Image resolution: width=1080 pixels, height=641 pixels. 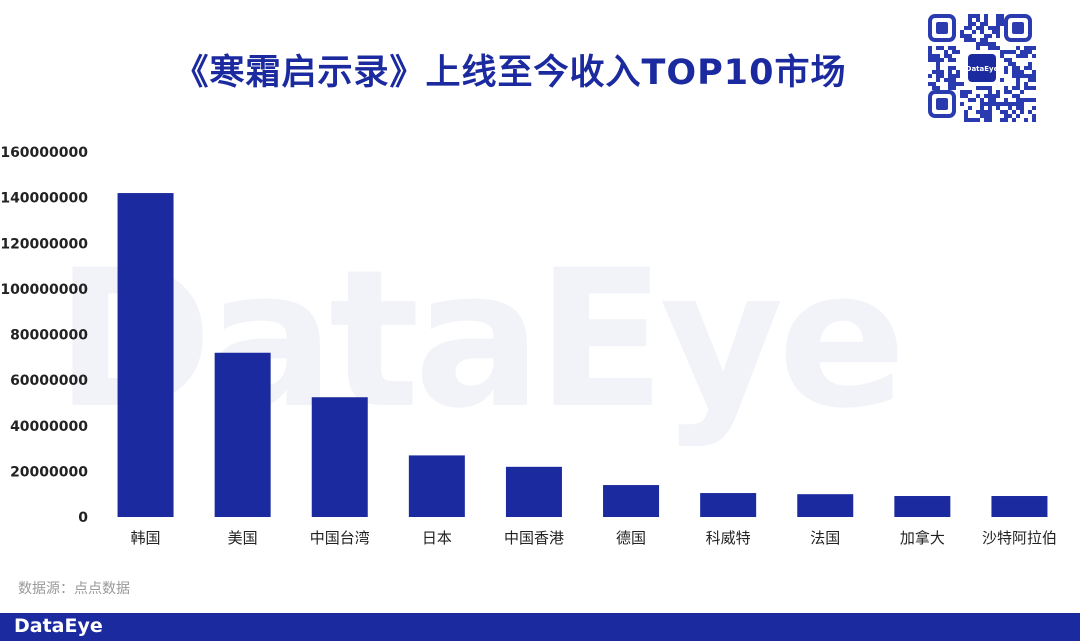 What do you see at coordinates (1019, 538) in the screenshot?
I see `x-tick-label: 沙特阿拉伯` at bounding box center [1019, 538].